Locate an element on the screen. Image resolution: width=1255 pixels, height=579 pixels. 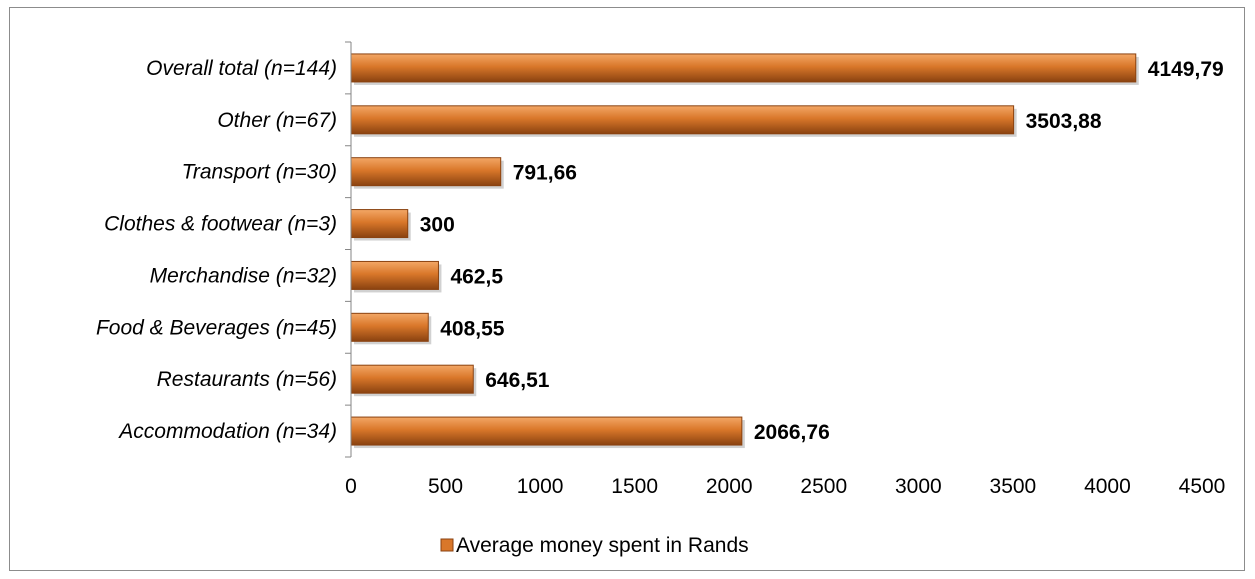
legend: Average money spent in Rands is located at coordinates (594, 545).